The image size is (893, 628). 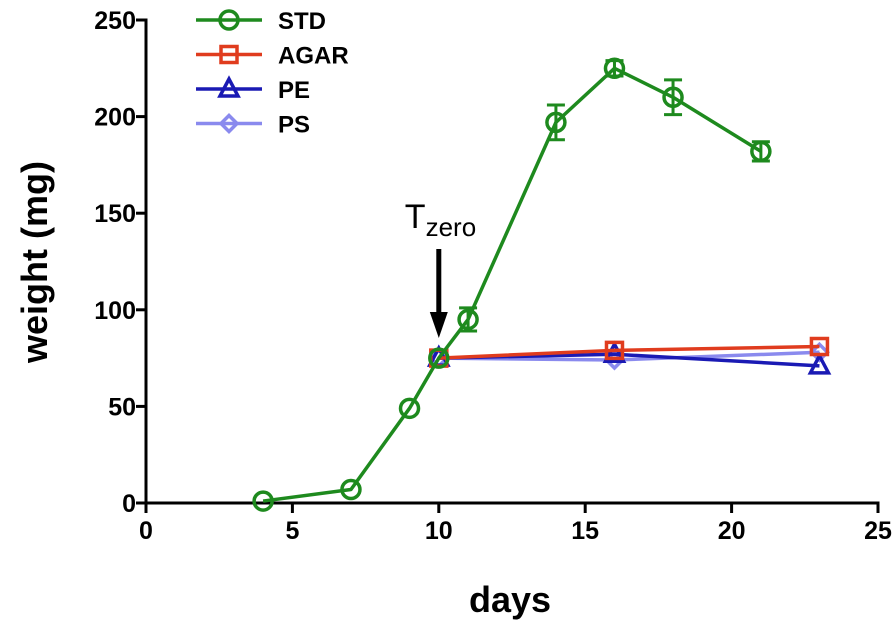 I want to click on series-line-agar, so click(x=629, y=352).